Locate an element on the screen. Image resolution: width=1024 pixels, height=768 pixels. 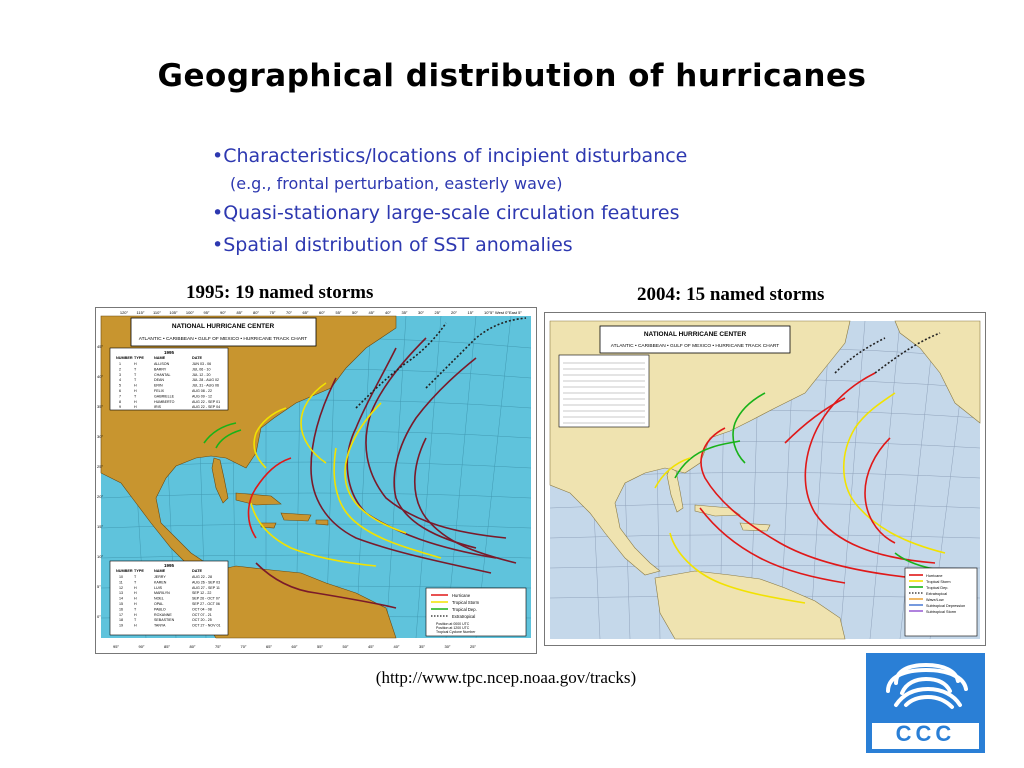
longitude-label: 35° is located at coordinates (422, 646).